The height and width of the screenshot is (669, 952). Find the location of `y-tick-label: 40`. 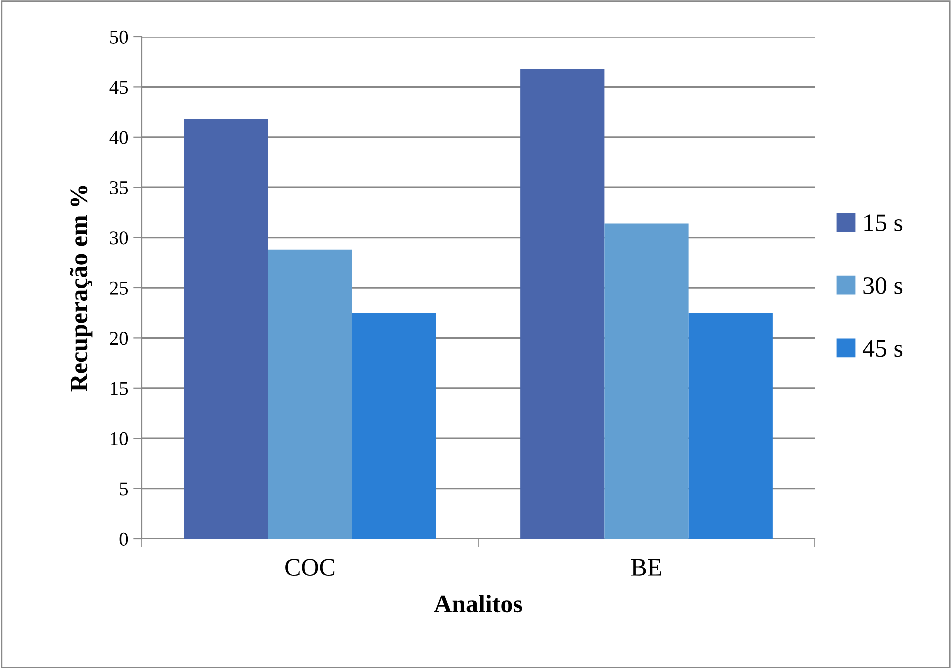

y-tick-label: 40 is located at coordinates (119, 137).